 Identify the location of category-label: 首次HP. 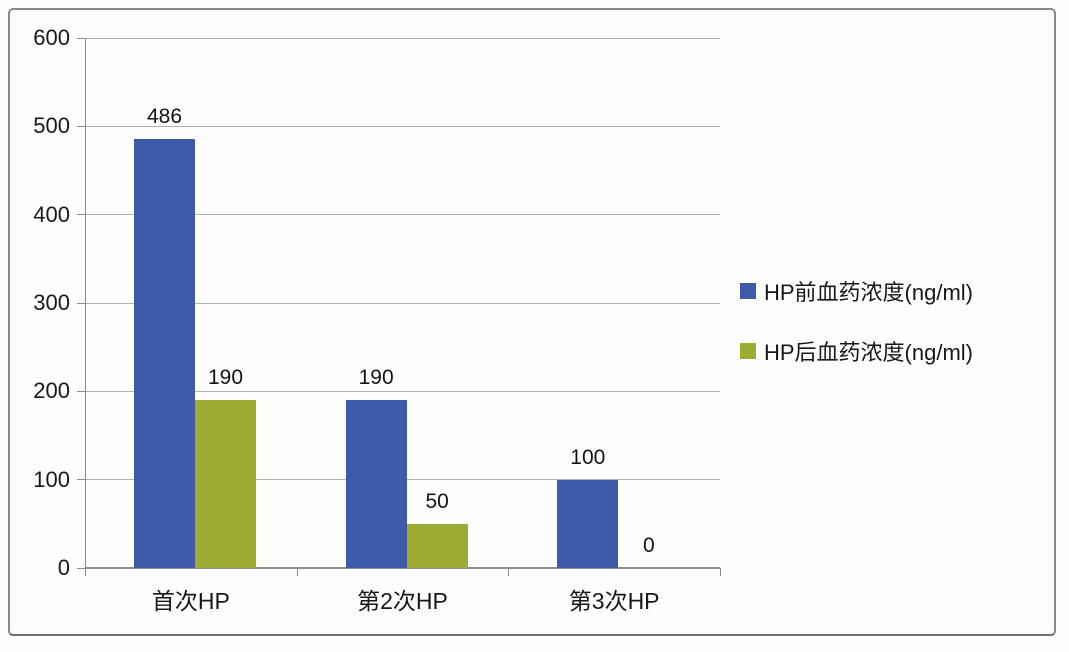
(190, 601).